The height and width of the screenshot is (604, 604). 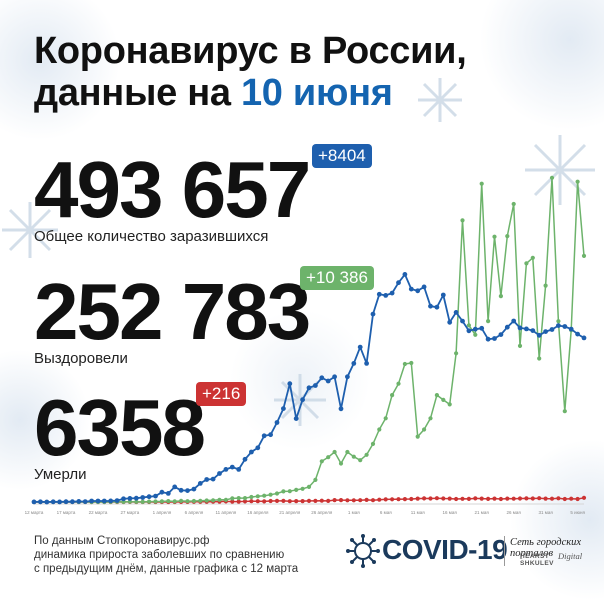 I want to click on x-tick-label: 1 апреля, so click(x=162, y=512).